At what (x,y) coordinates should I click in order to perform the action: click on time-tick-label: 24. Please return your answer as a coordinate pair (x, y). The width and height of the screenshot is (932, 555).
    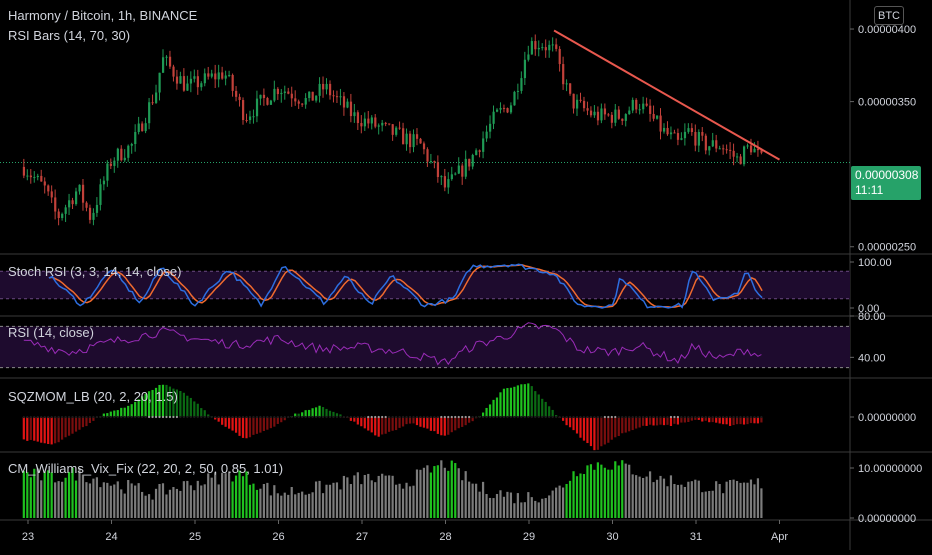
    Looking at the image, I should click on (111, 537).